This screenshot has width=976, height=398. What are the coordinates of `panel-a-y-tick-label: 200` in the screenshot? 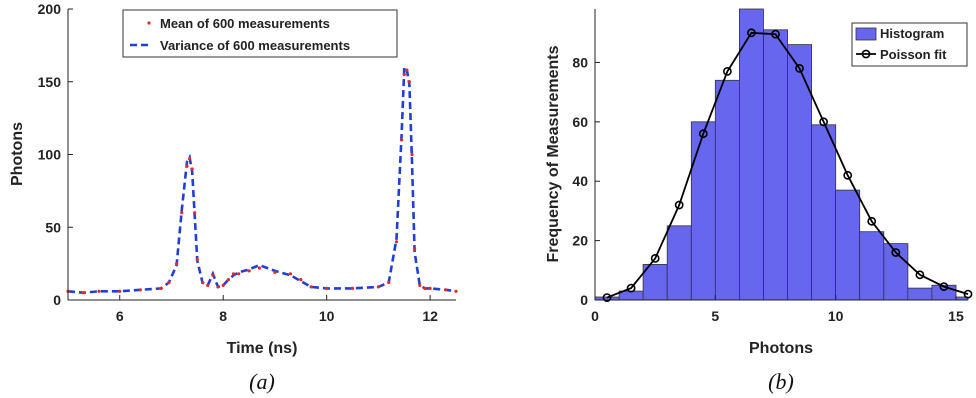 It's located at (50, 9).